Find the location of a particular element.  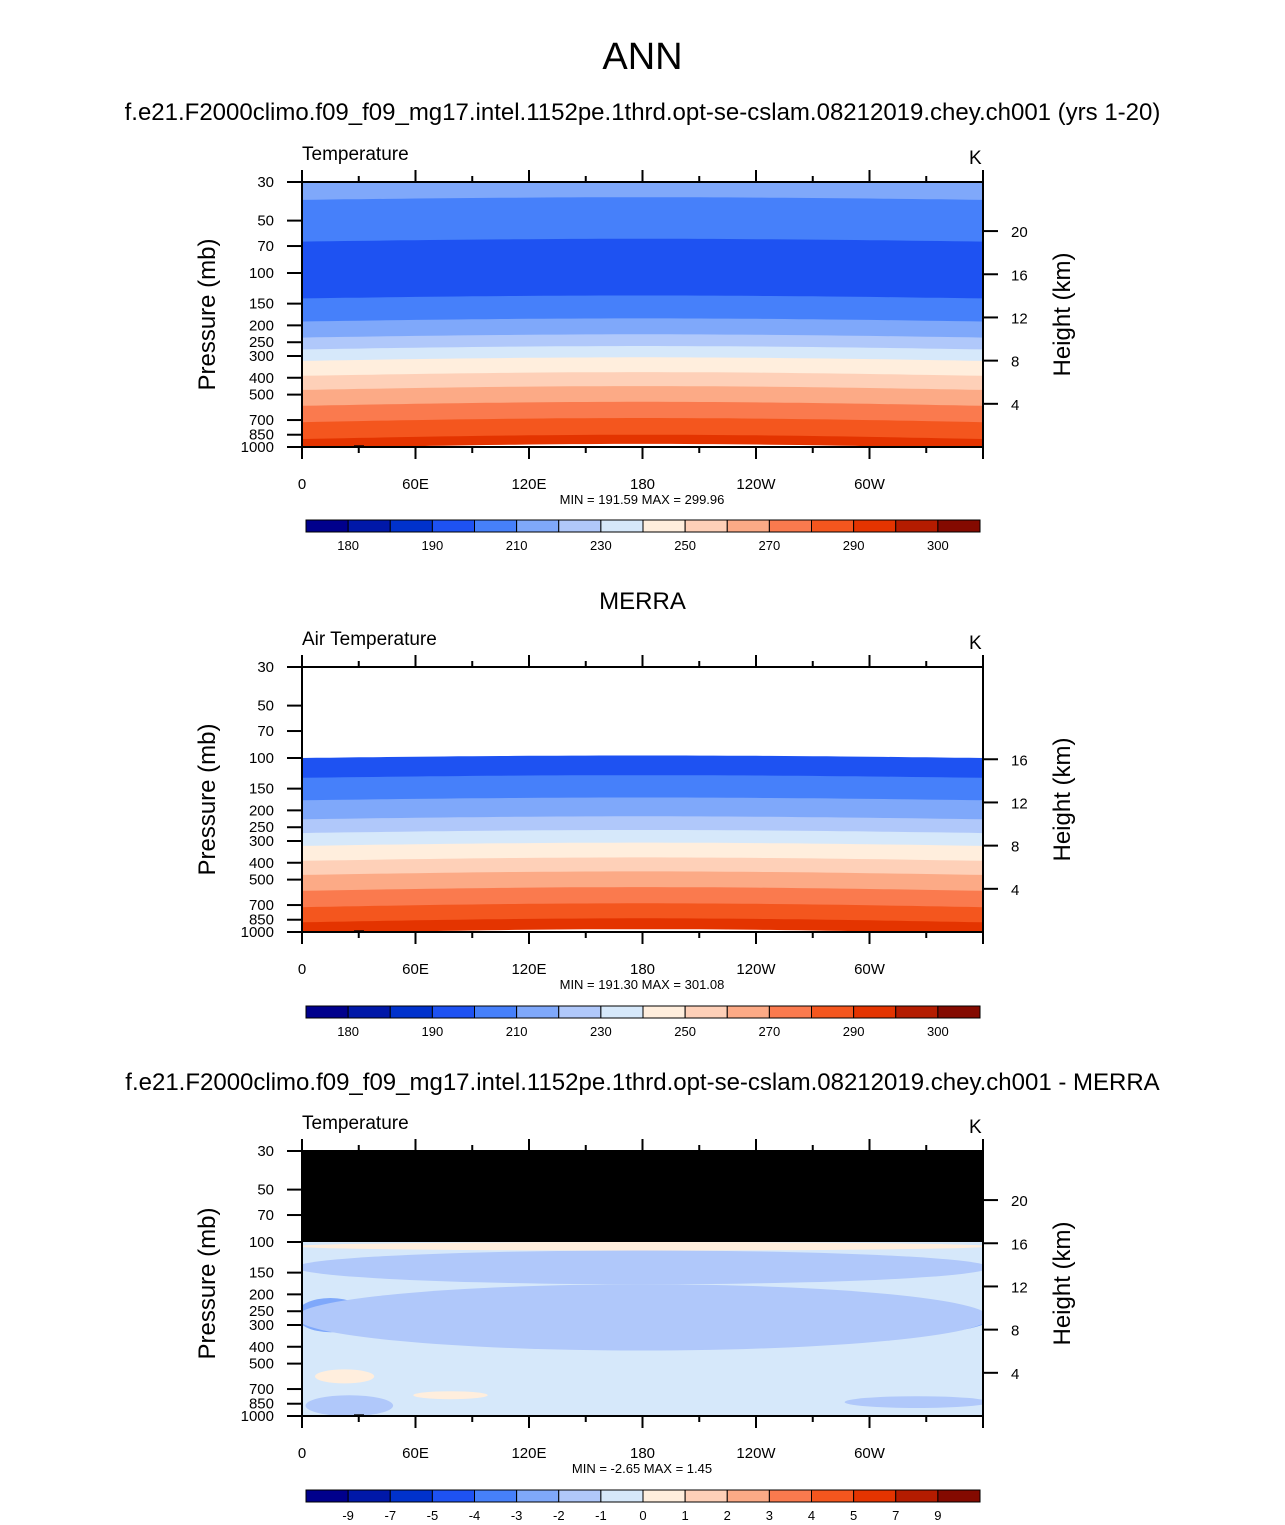

min-max-stats: MIN = 191.30 MAX = 301.08 is located at coordinates (642, 984).